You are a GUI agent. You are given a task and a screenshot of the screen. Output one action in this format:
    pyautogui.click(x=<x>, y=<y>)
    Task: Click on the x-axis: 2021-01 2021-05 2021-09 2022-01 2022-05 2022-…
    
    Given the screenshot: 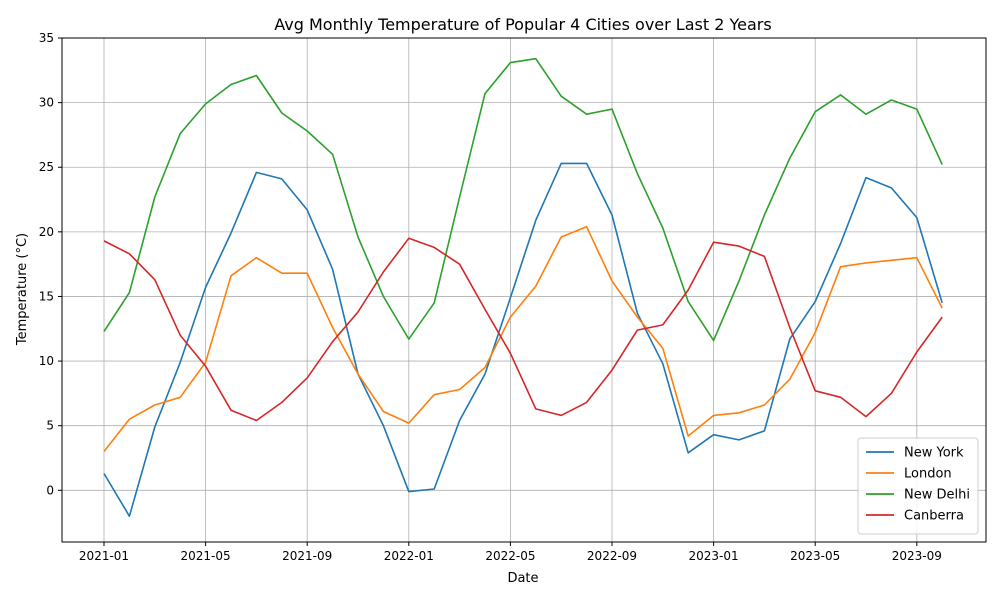 What is the action you would take?
    pyautogui.click(x=510, y=552)
    